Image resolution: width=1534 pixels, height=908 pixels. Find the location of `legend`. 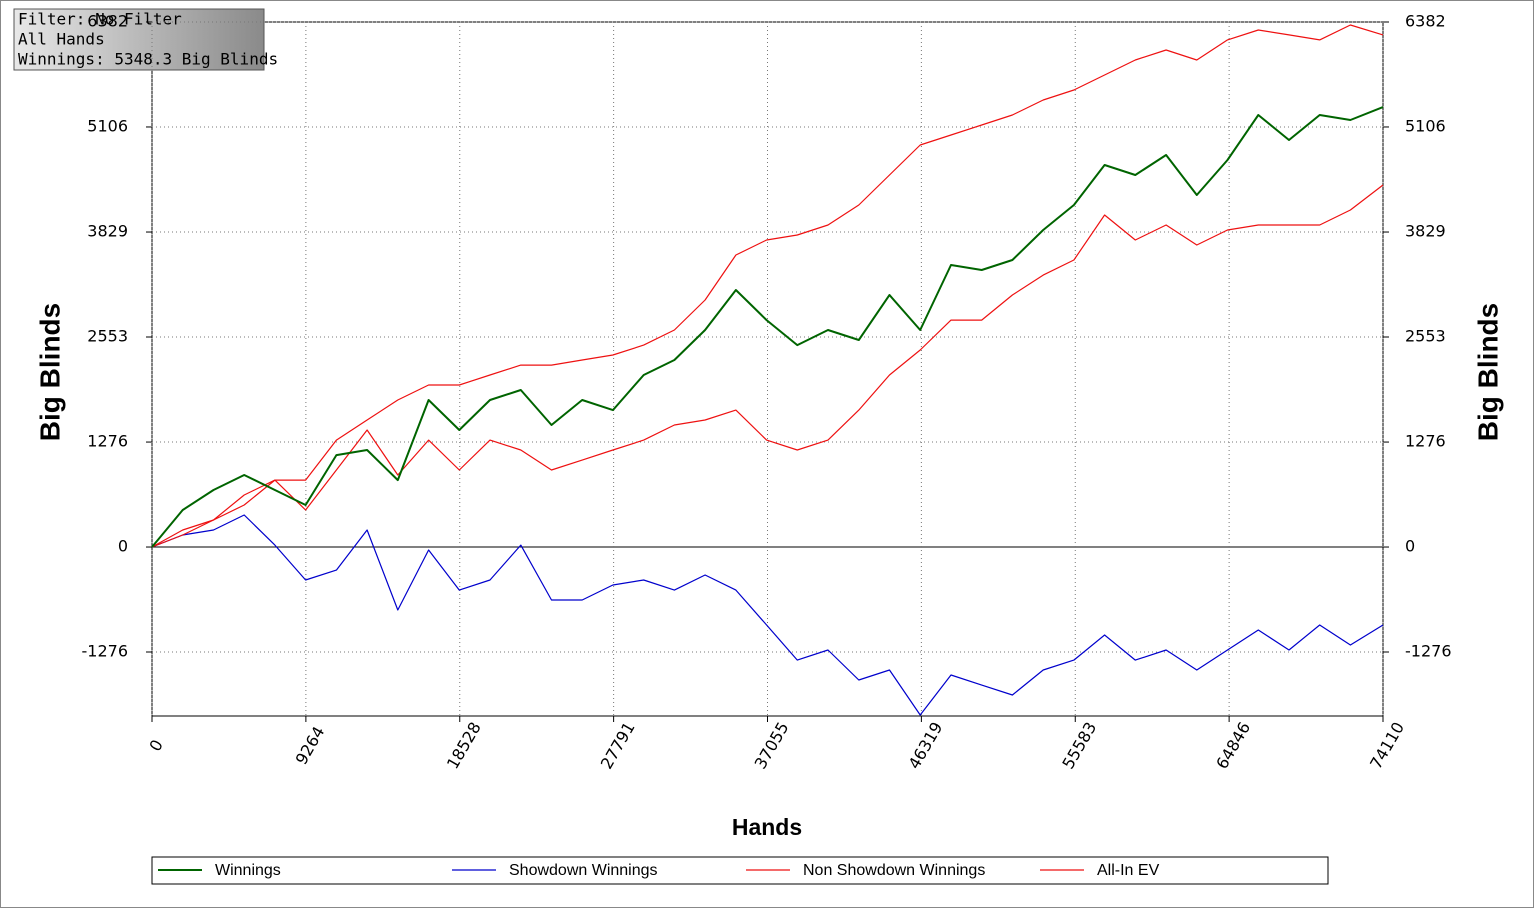

legend is located at coordinates (740, 870).